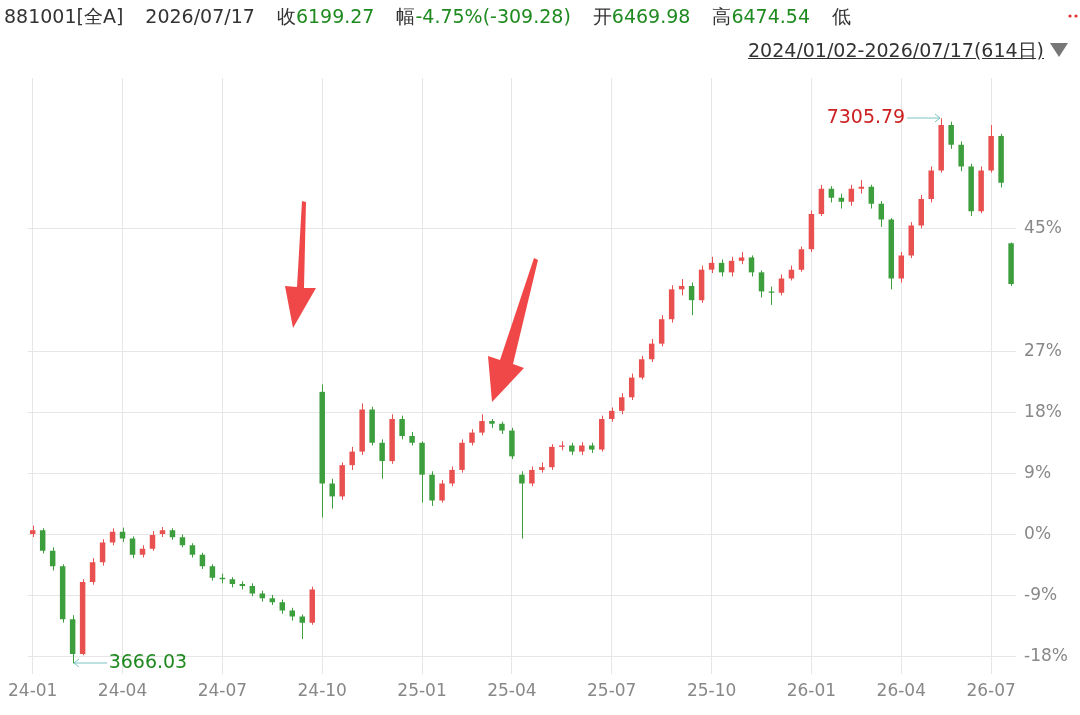  Describe the element at coordinates (422, 690) in the screenshot. I see `x-tick-label: 25-01` at that location.